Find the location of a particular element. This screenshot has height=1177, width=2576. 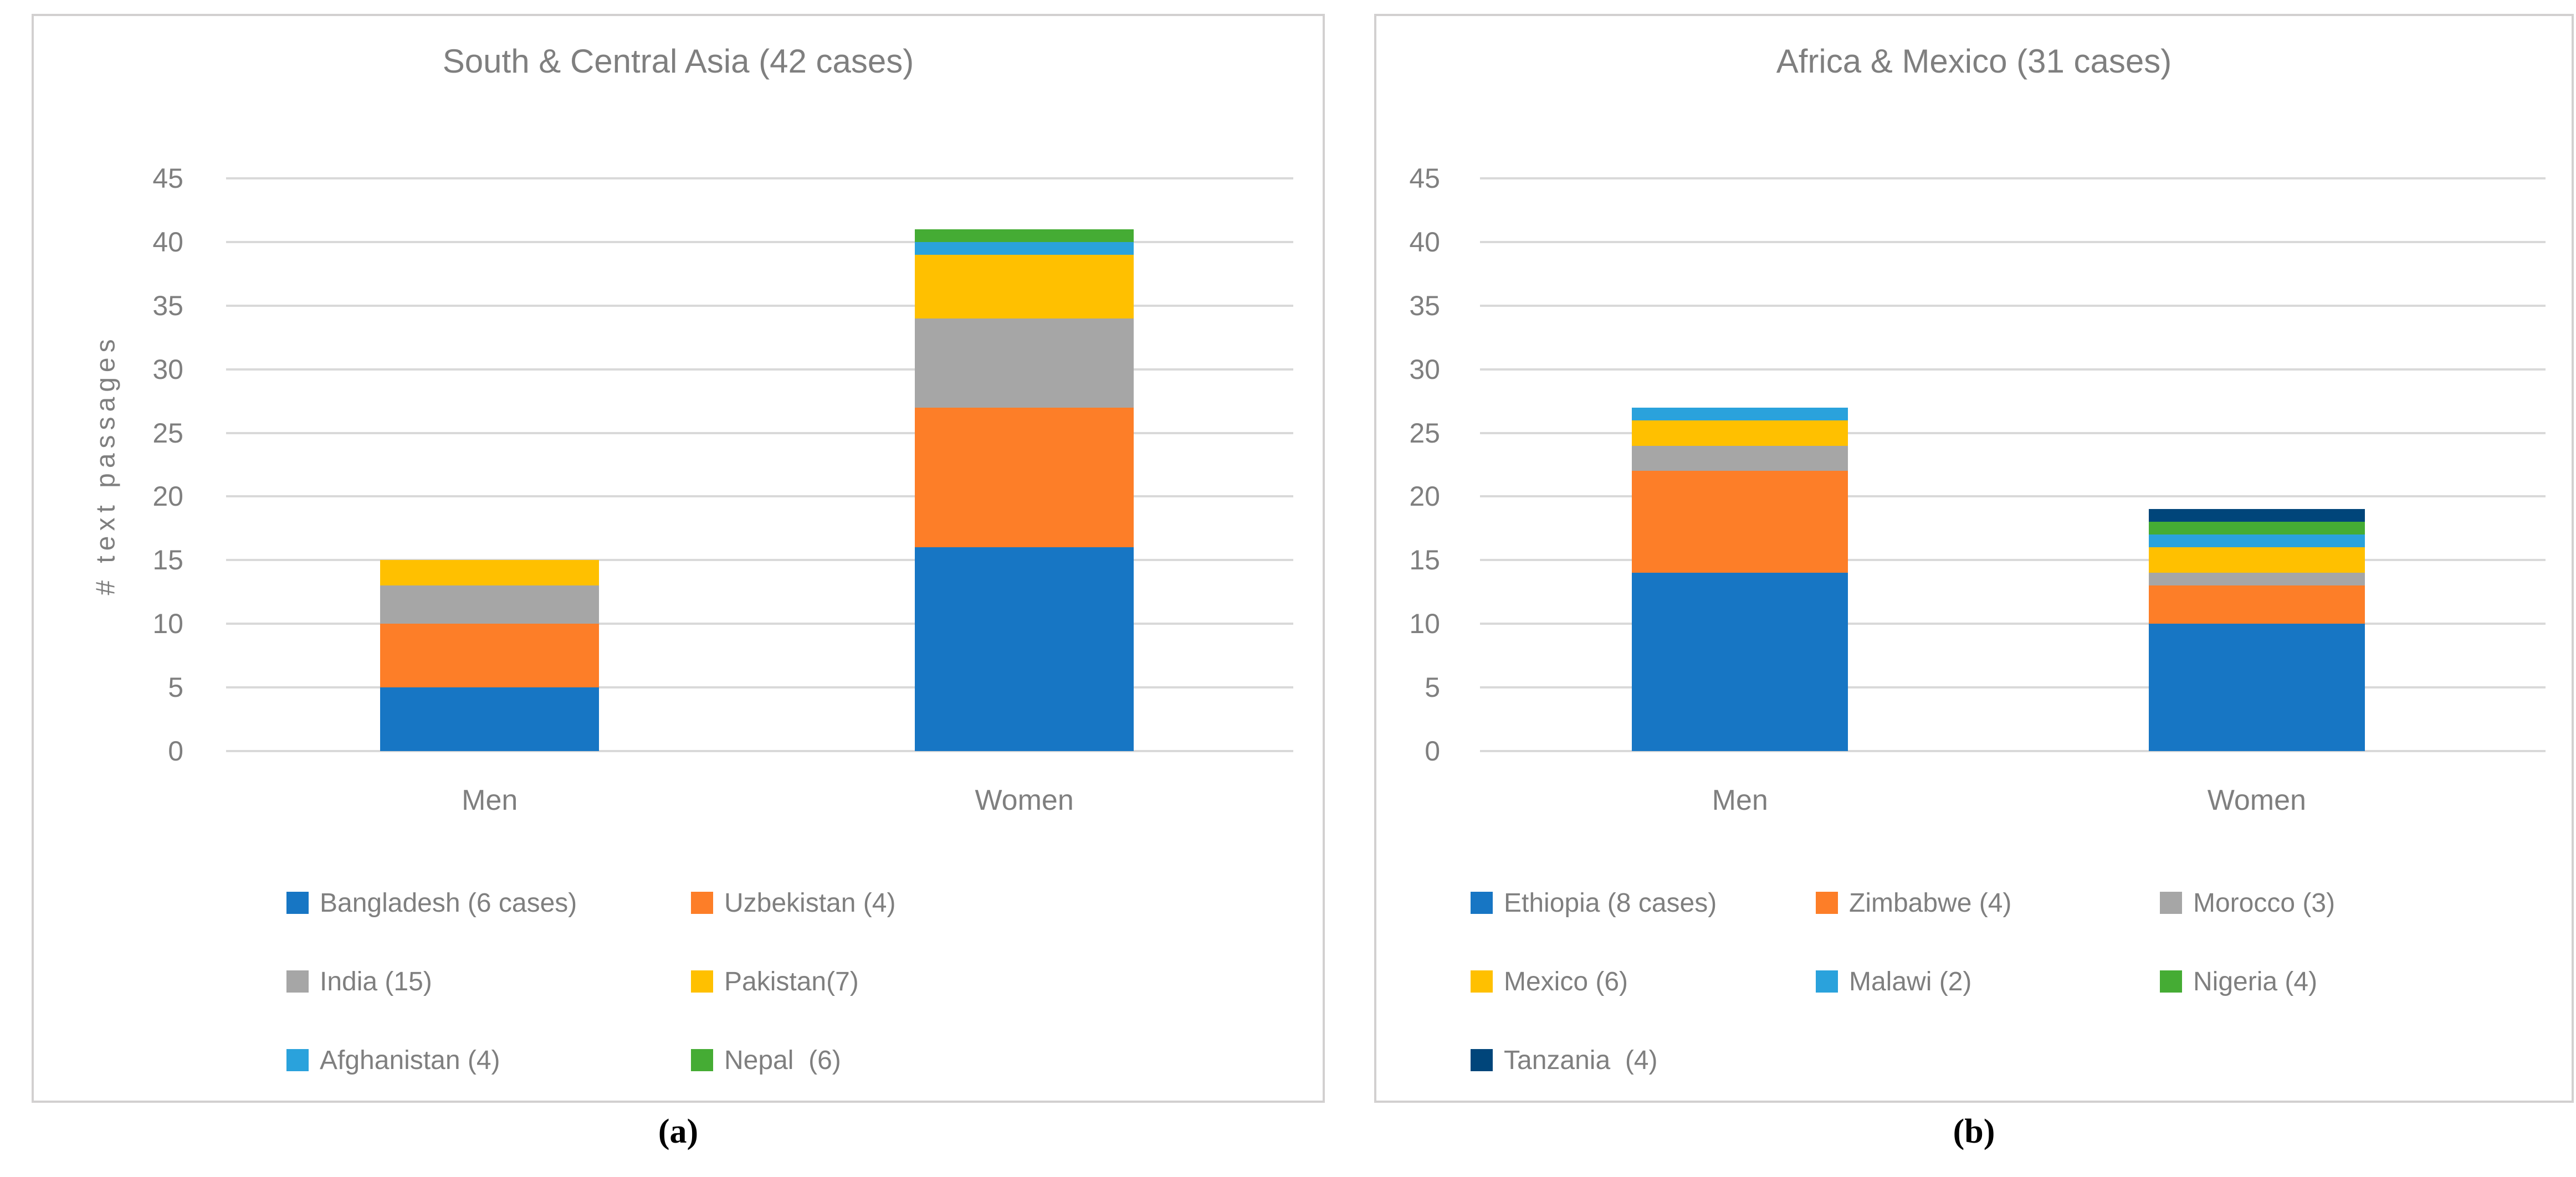

legend-item: Uzbekistan (4) is located at coordinates (793, 903).